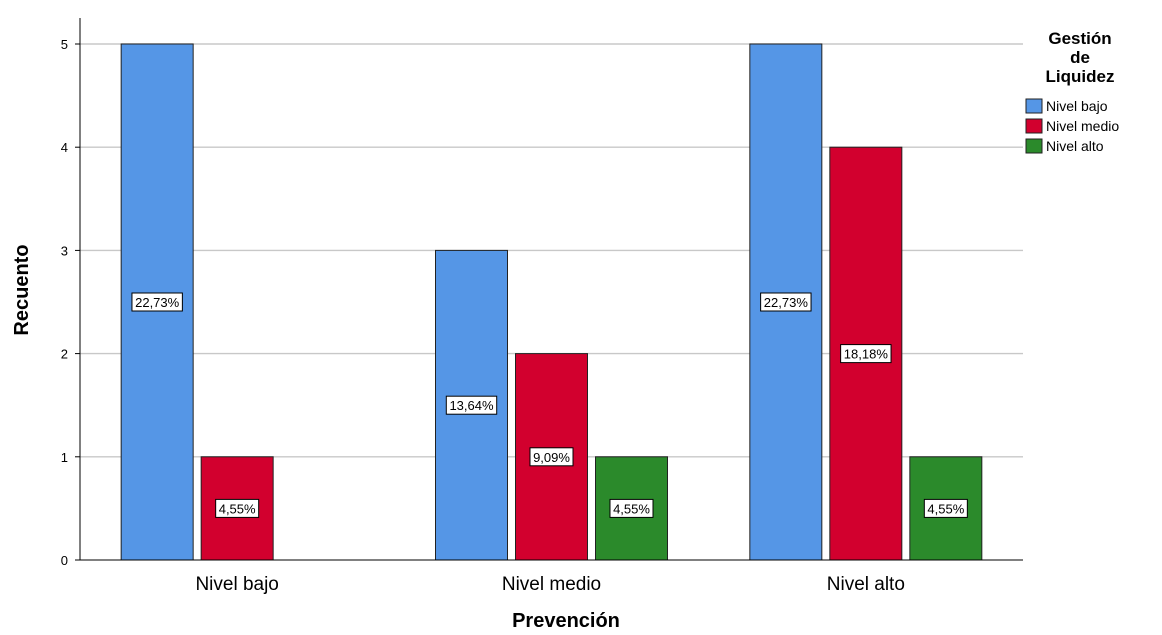  Describe the element at coordinates (64, 457) in the screenshot. I see `y-tick-label: 1` at that location.